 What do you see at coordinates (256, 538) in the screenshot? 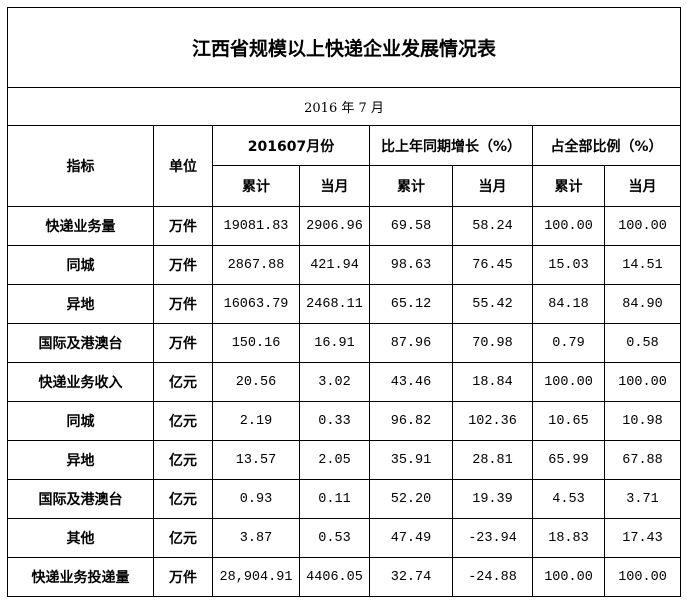
I see `row-value: 3.87` at bounding box center [256, 538].